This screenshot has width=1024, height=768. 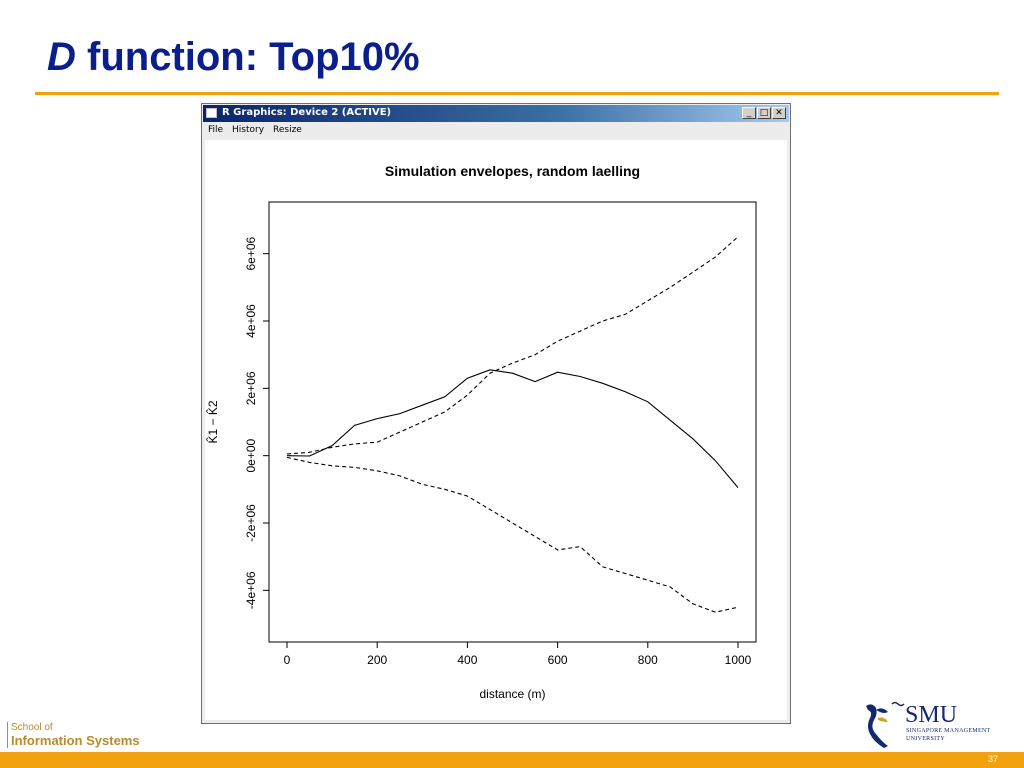 I want to click on y-axis-label: K̂1 − K̂2, so click(x=212, y=421).